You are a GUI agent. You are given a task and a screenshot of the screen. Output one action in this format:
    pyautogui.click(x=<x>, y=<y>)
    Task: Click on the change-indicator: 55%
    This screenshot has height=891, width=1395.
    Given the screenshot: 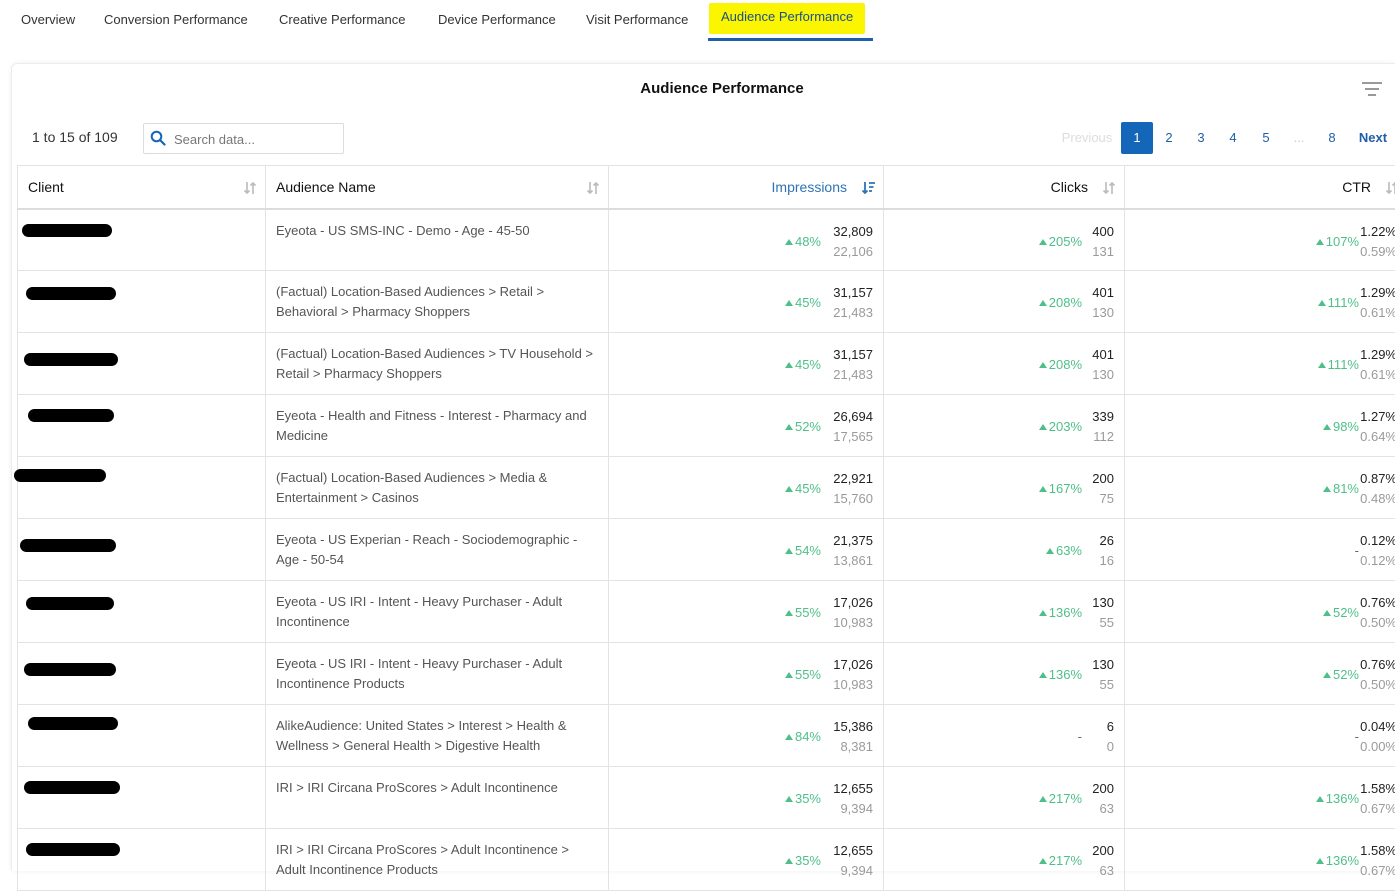 What is the action you would take?
    pyautogui.click(x=803, y=674)
    